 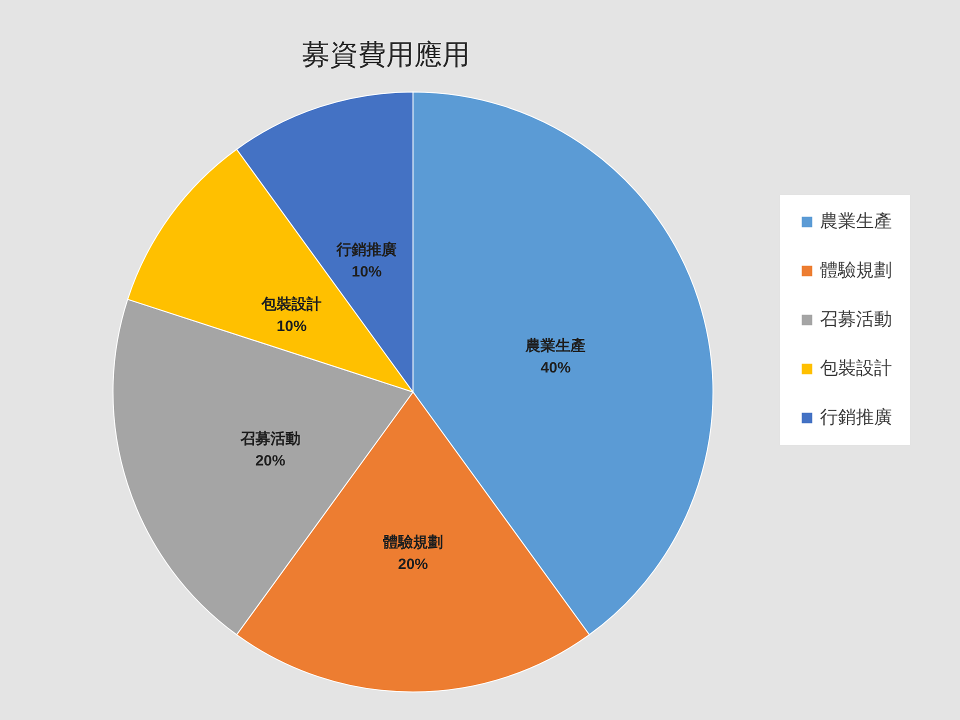 I want to click on legend-label: 行銷推廣, so click(x=856, y=417).